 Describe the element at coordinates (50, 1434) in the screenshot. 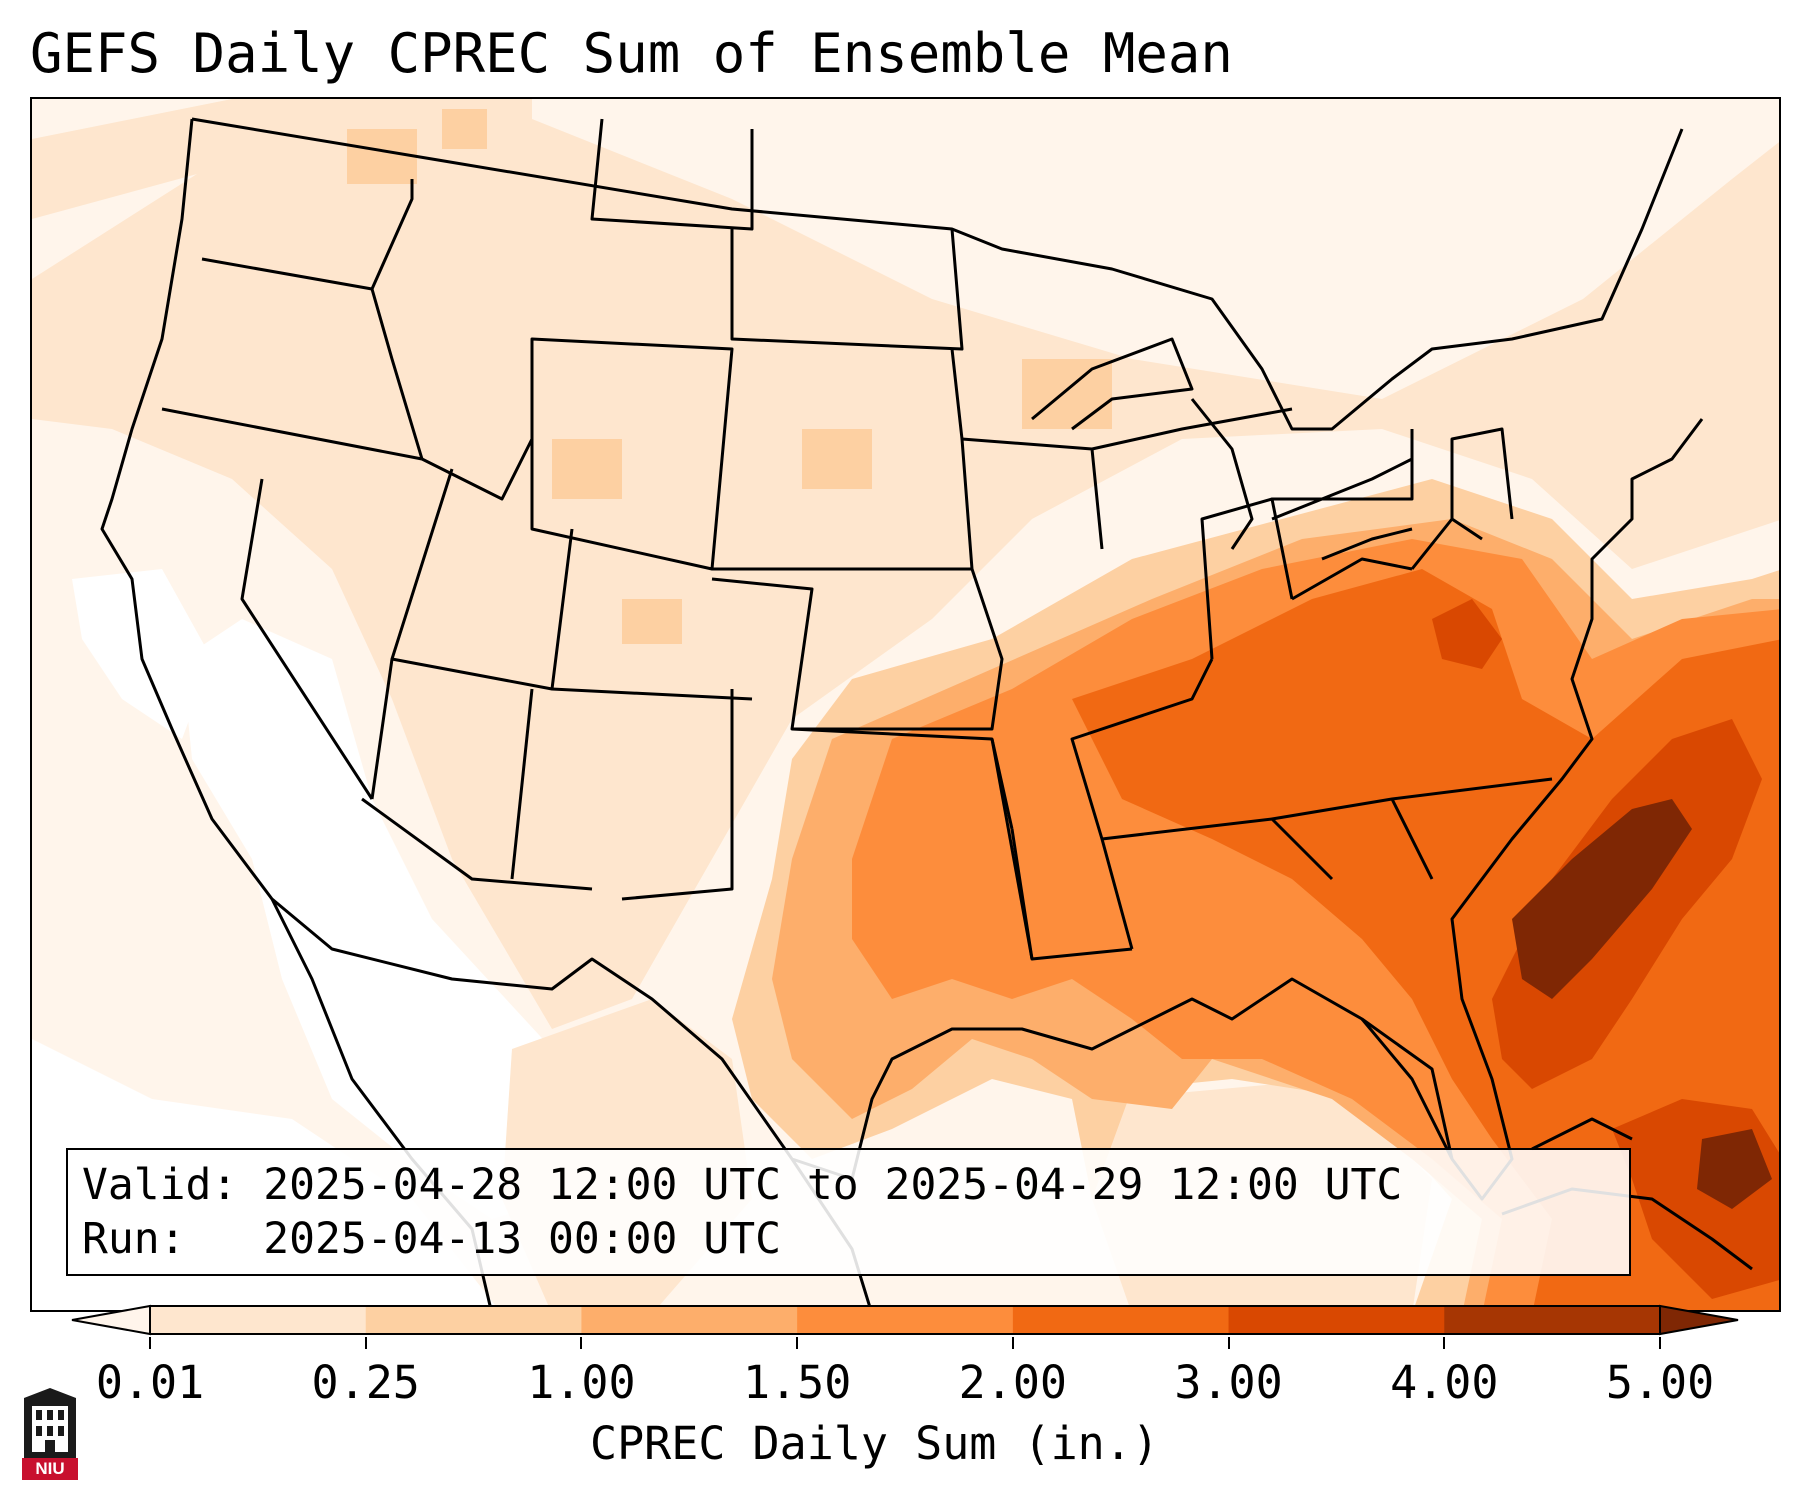

I see `niu-tower-logo-icon: NIU` at that location.